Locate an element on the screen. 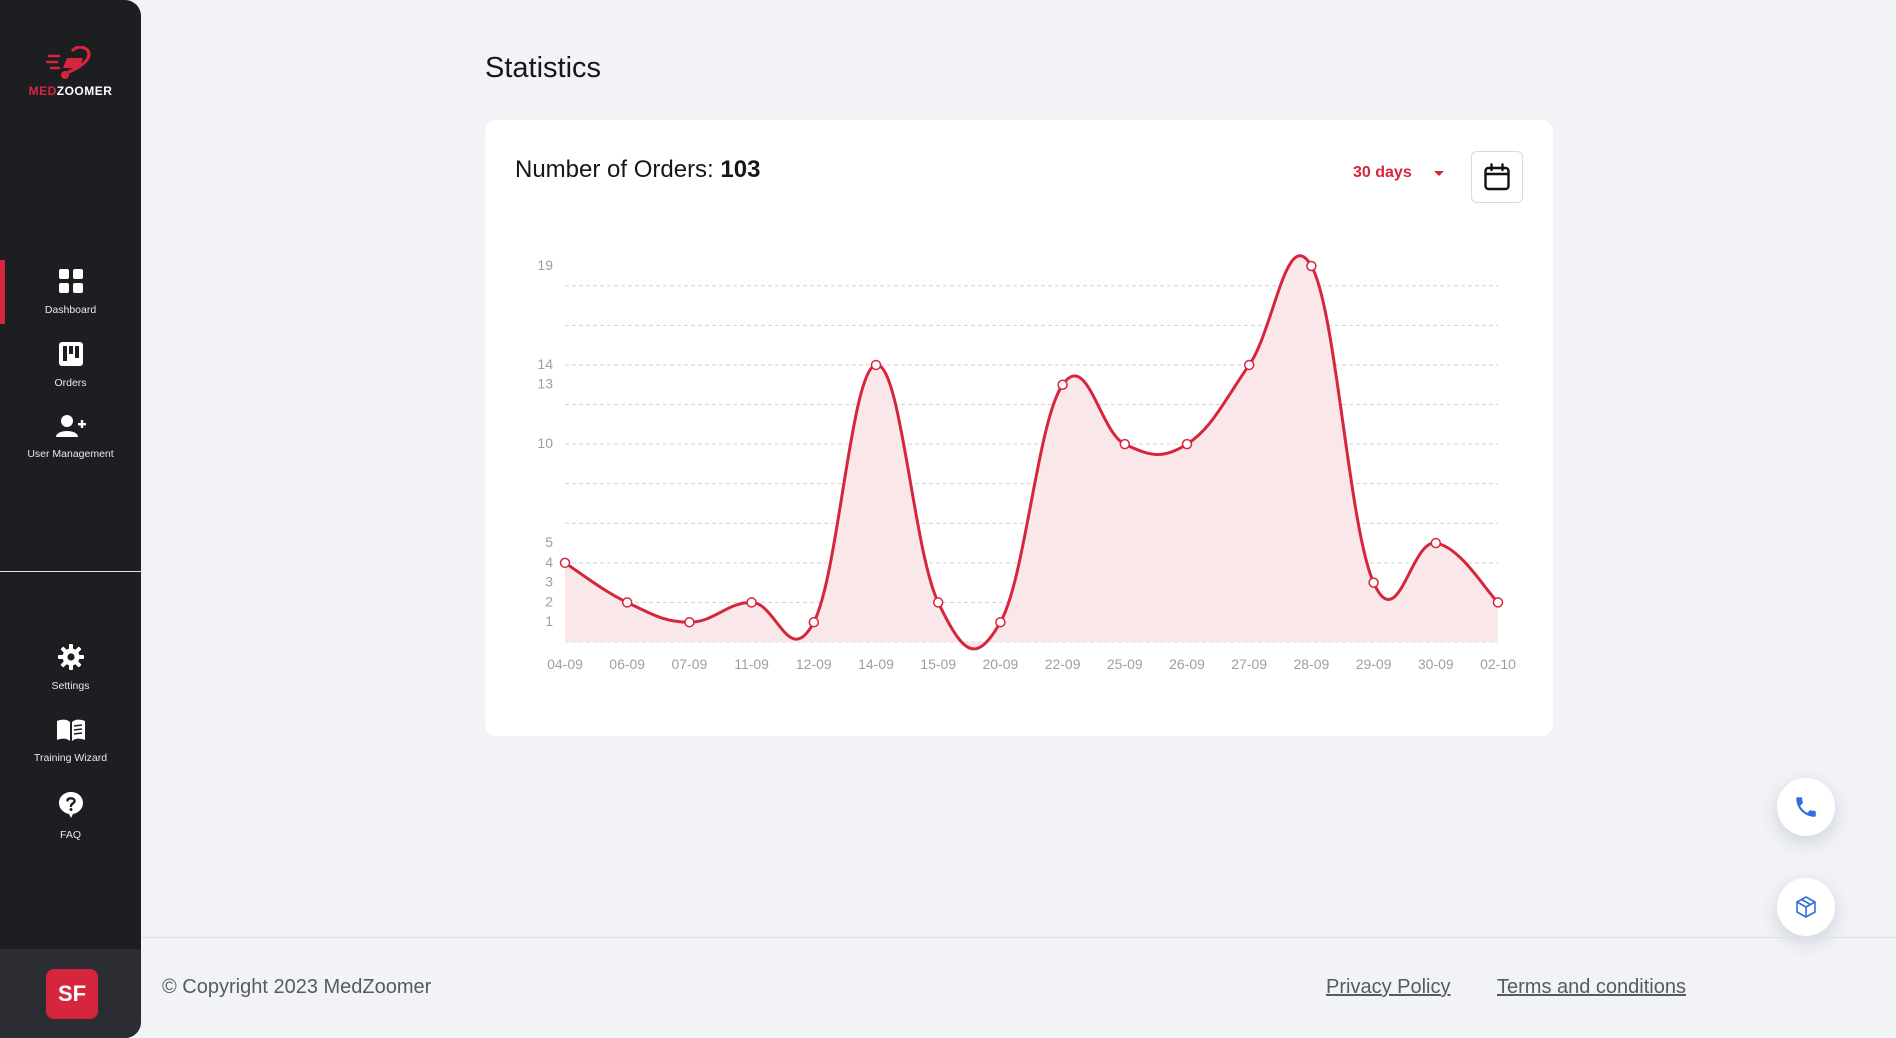 This screenshot has height=1038, width=1896. privacy-policy-link: Privacy Policy is located at coordinates (1388, 987).